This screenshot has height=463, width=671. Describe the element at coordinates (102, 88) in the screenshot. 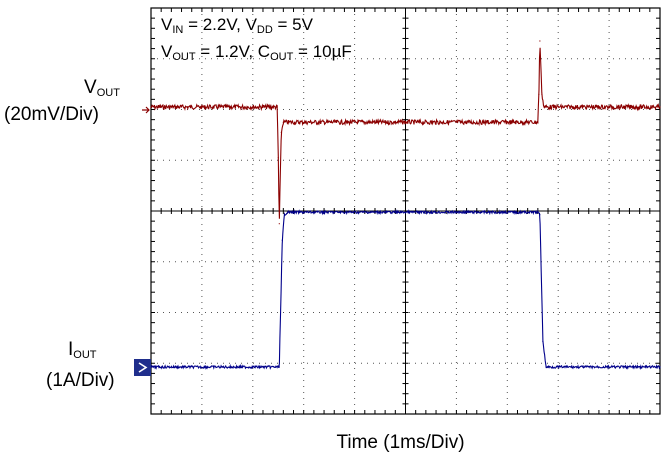

I see `vout-channel-label: VOUT` at that location.